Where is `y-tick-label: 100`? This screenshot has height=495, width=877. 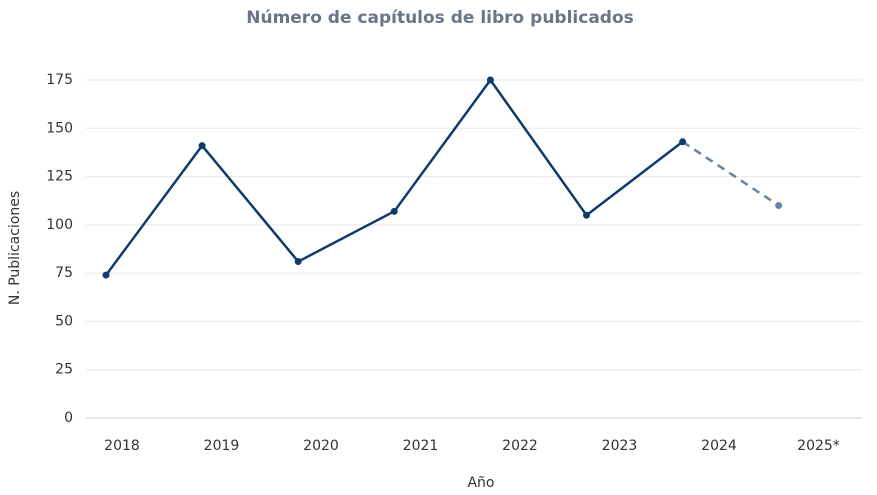
y-tick-label: 100 is located at coordinates (59, 225).